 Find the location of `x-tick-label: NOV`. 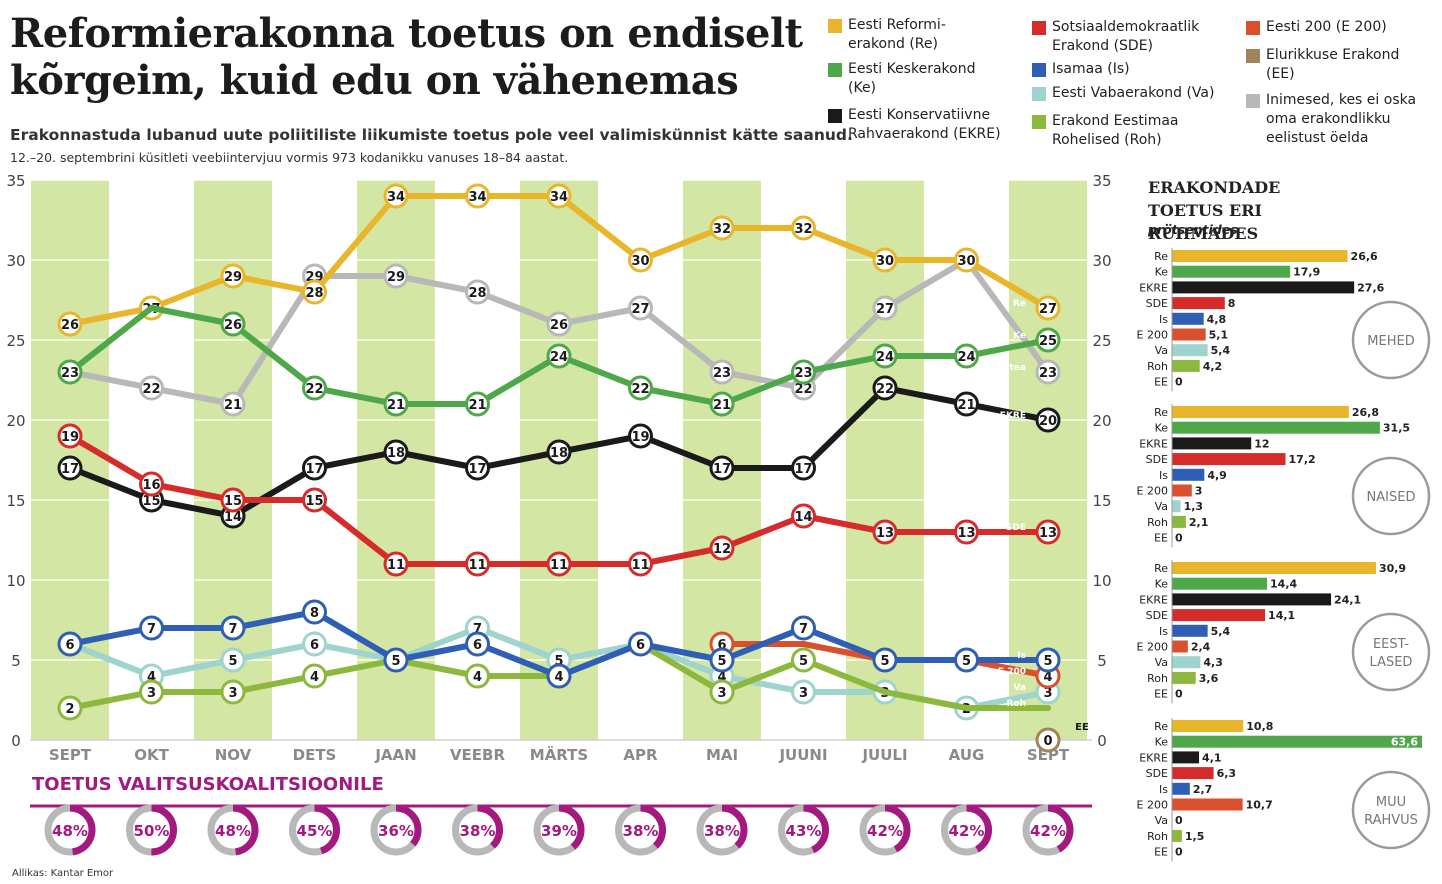

x-tick-label: NOV is located at coordinates (233, 755).